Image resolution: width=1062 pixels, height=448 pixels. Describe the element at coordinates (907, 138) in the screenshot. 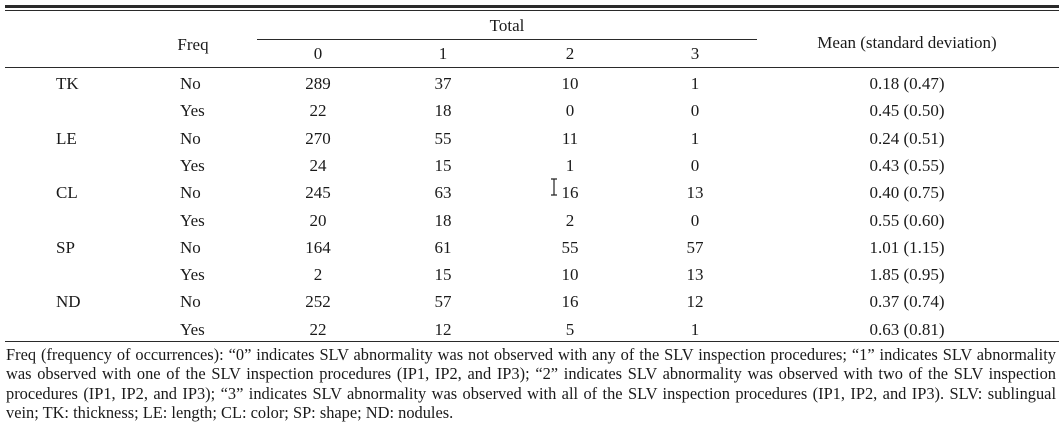

I see `cell-mean: 0.24 (0.51)` at that location.